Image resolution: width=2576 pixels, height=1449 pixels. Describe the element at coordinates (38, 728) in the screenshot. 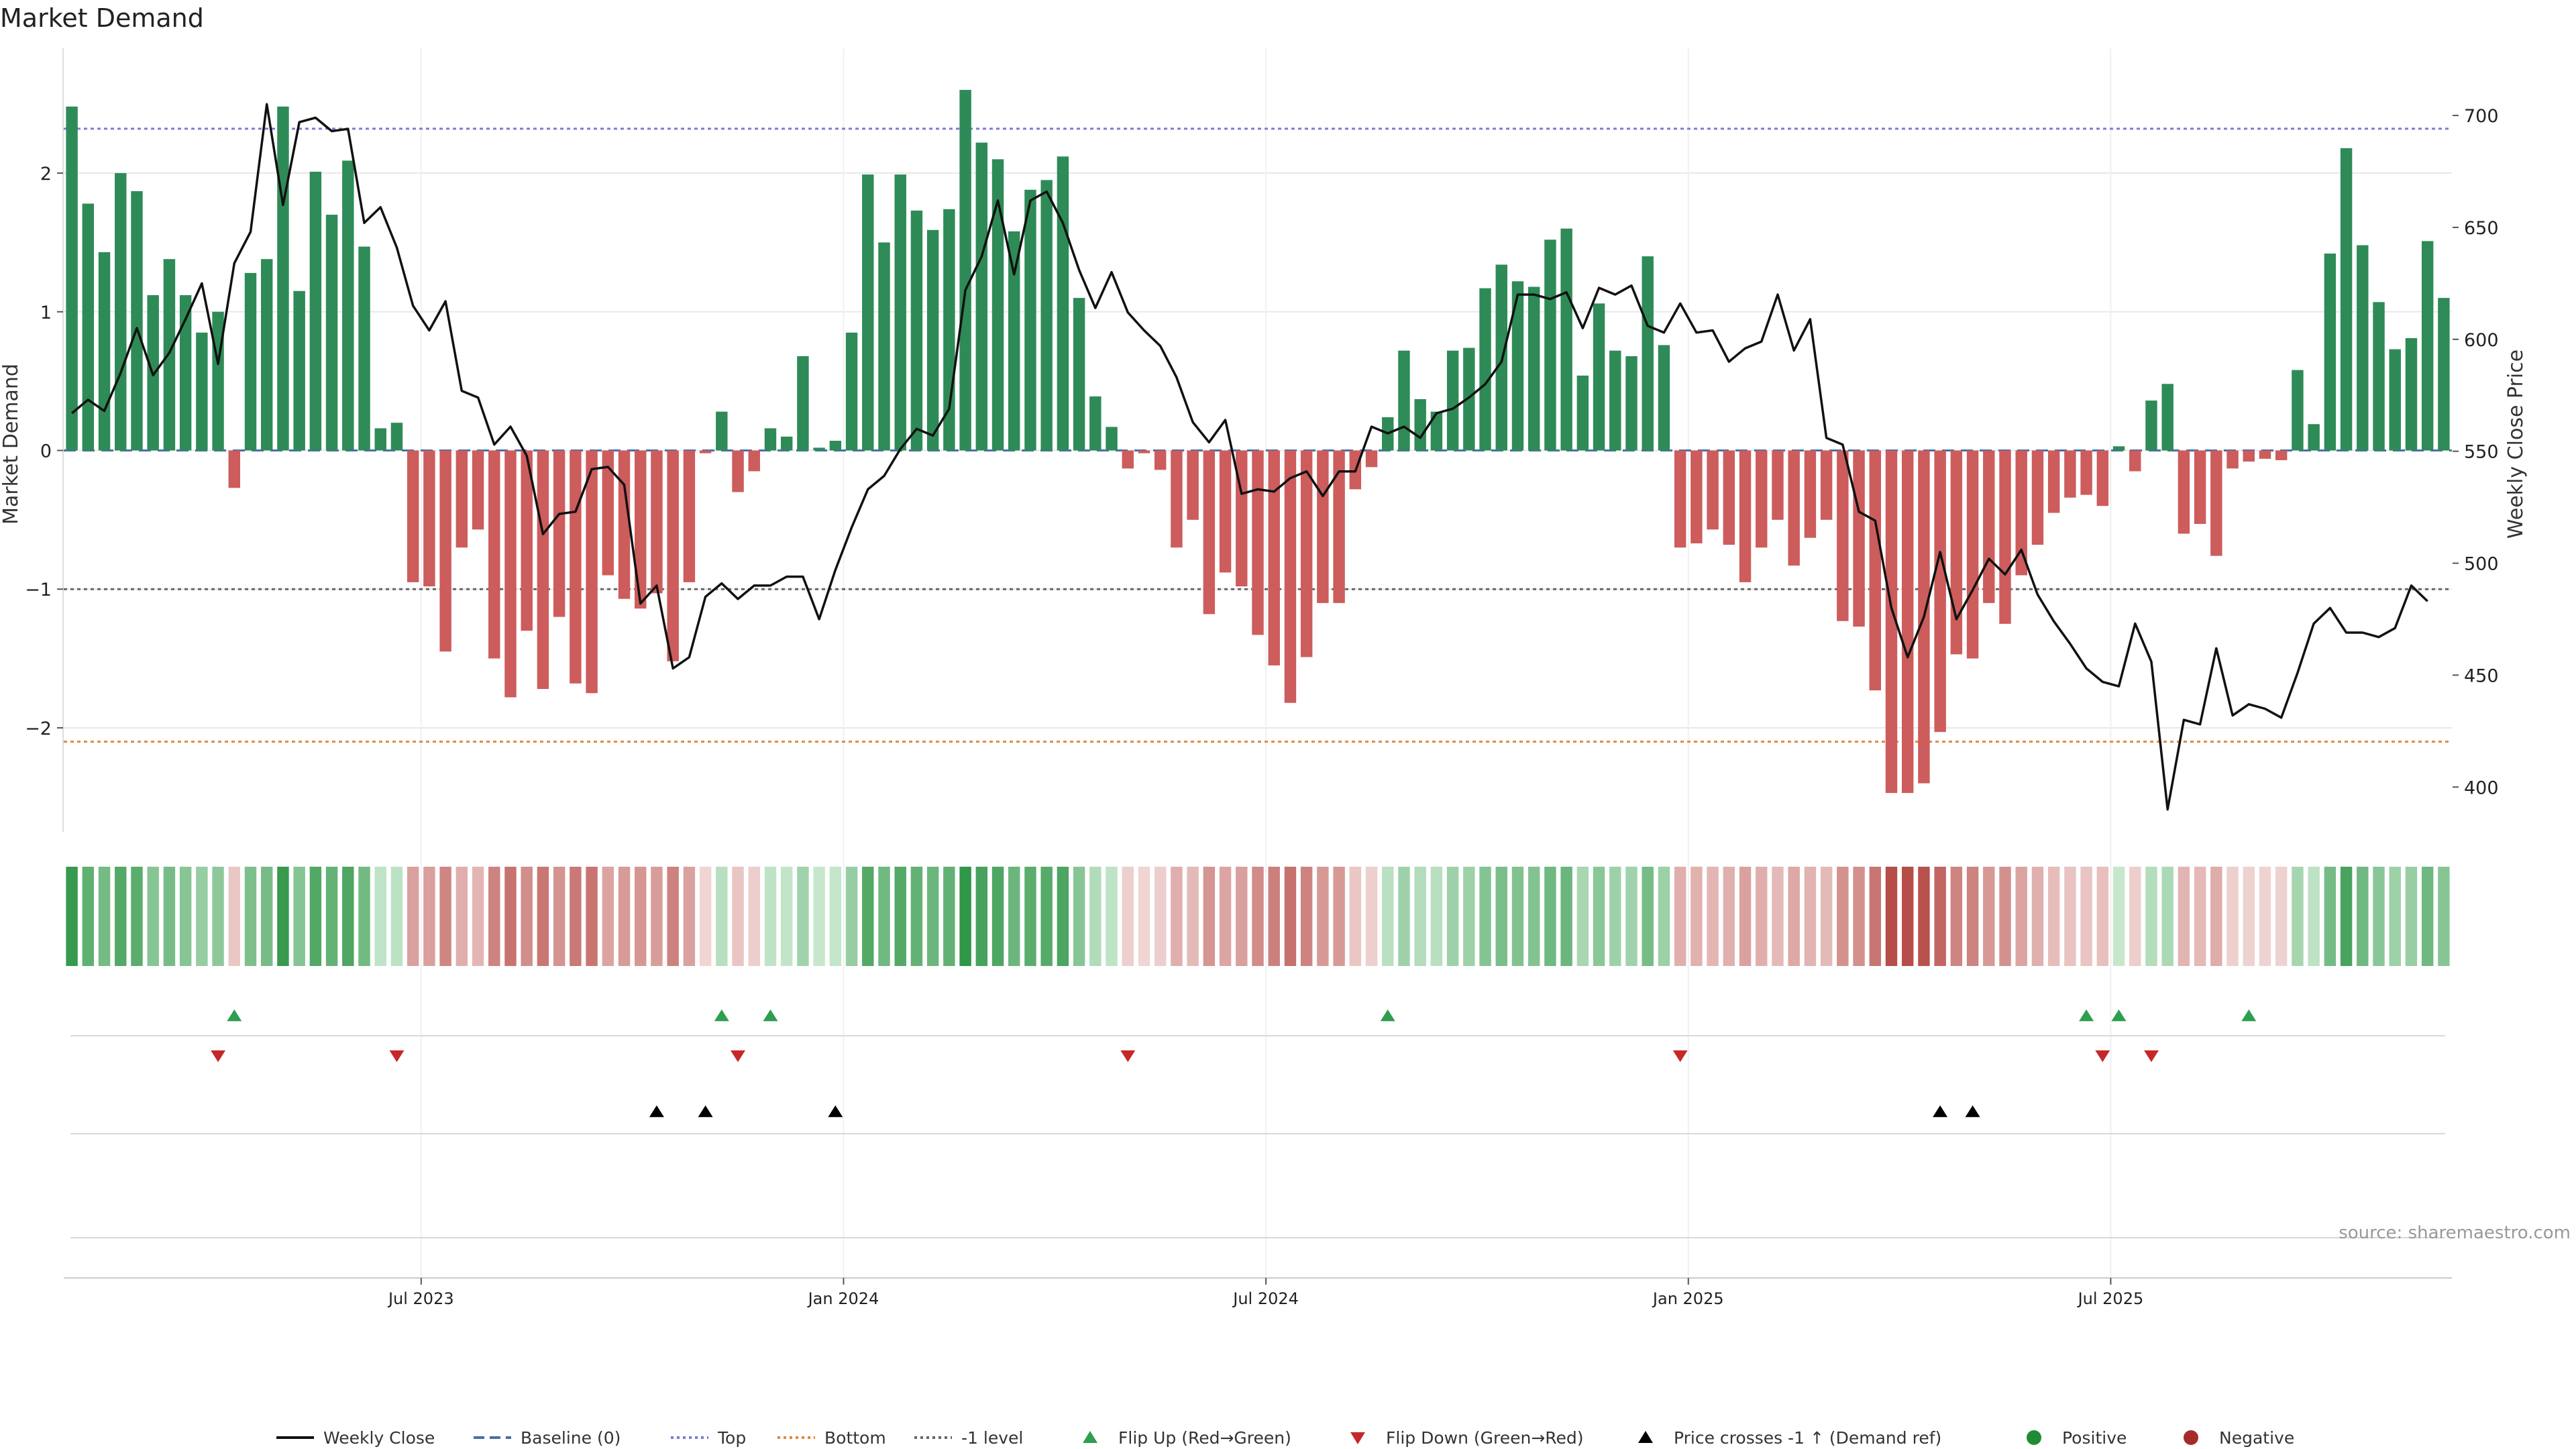

I see `left-tick-label: −2` at that location.